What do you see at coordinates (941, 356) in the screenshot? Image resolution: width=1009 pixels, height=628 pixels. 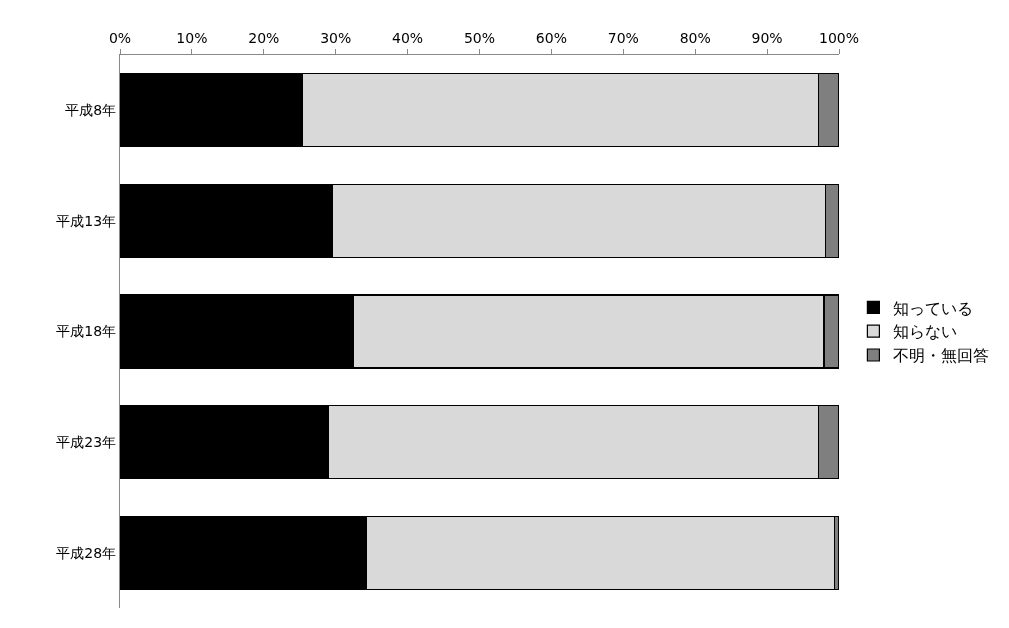 I see `legend-label: 不明・無回答` at bounding box center [941, 356].